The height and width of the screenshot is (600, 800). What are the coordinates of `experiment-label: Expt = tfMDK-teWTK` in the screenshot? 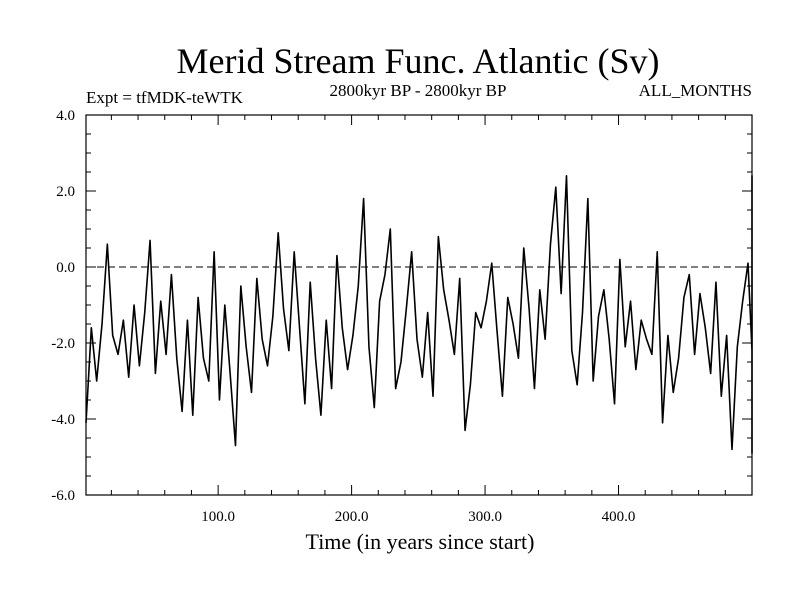 It's located at (165, 97).